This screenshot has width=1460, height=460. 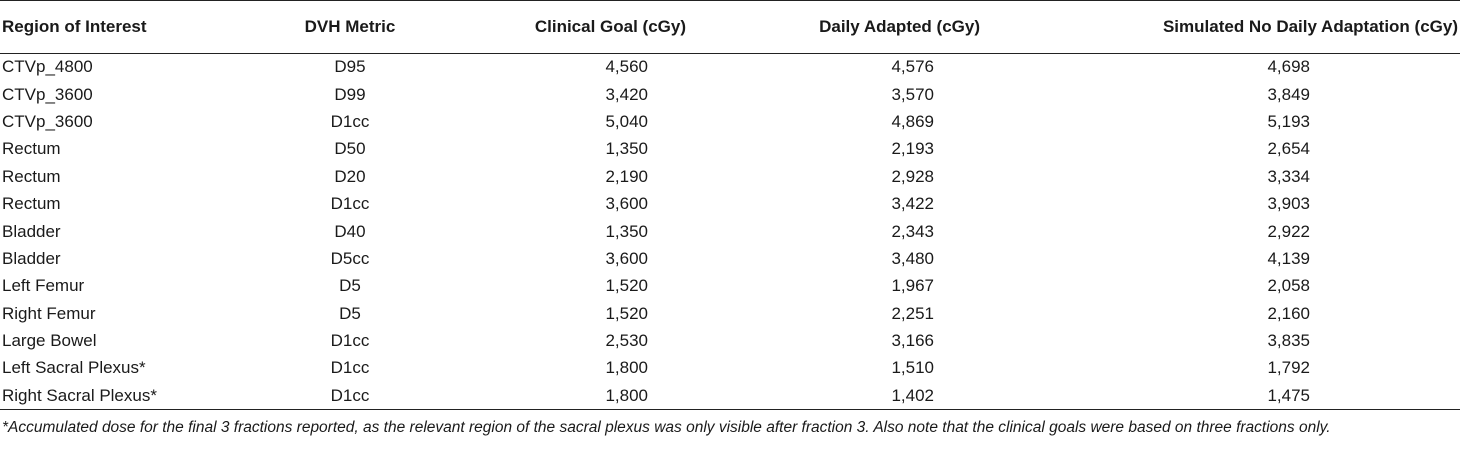 I want to click on cell-daily-adapted: 4,576, so click(x=912, y=67).